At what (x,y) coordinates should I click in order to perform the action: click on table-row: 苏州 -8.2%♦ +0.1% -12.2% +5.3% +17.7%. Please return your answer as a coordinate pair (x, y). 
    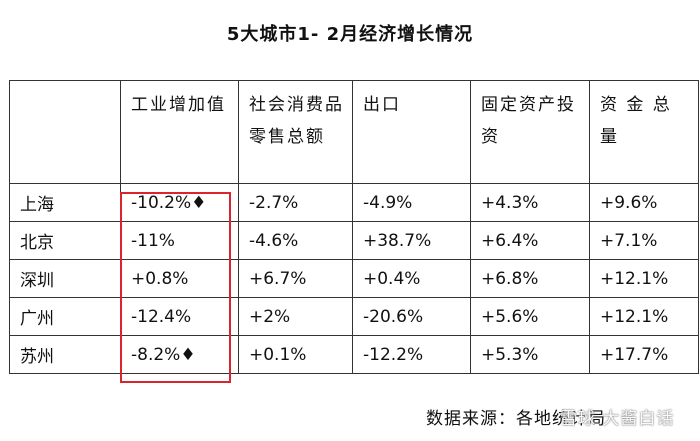
    Looking at the image, I should click on (354, 354).